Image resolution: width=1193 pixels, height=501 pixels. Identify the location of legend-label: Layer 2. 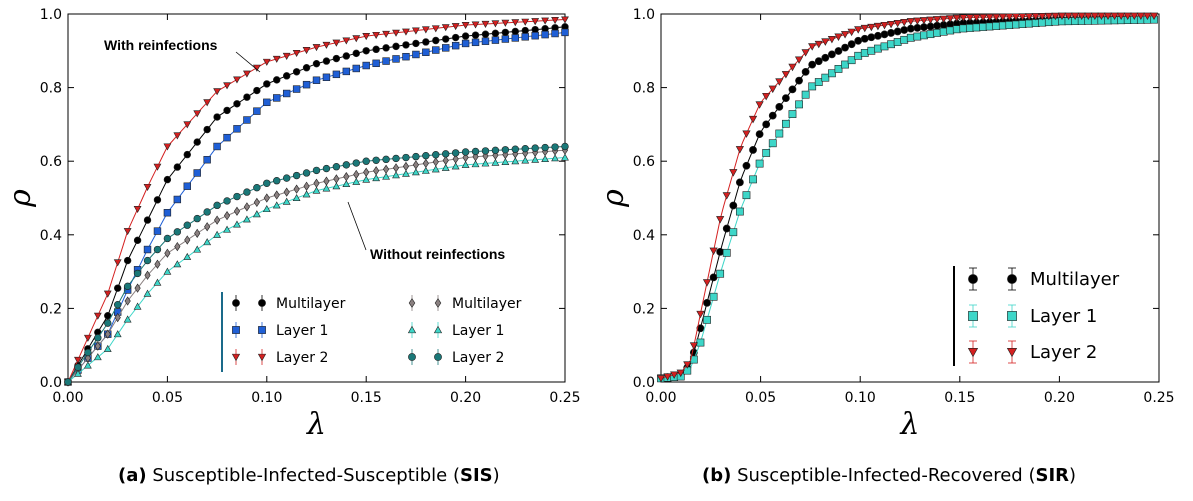
(1063, 352).